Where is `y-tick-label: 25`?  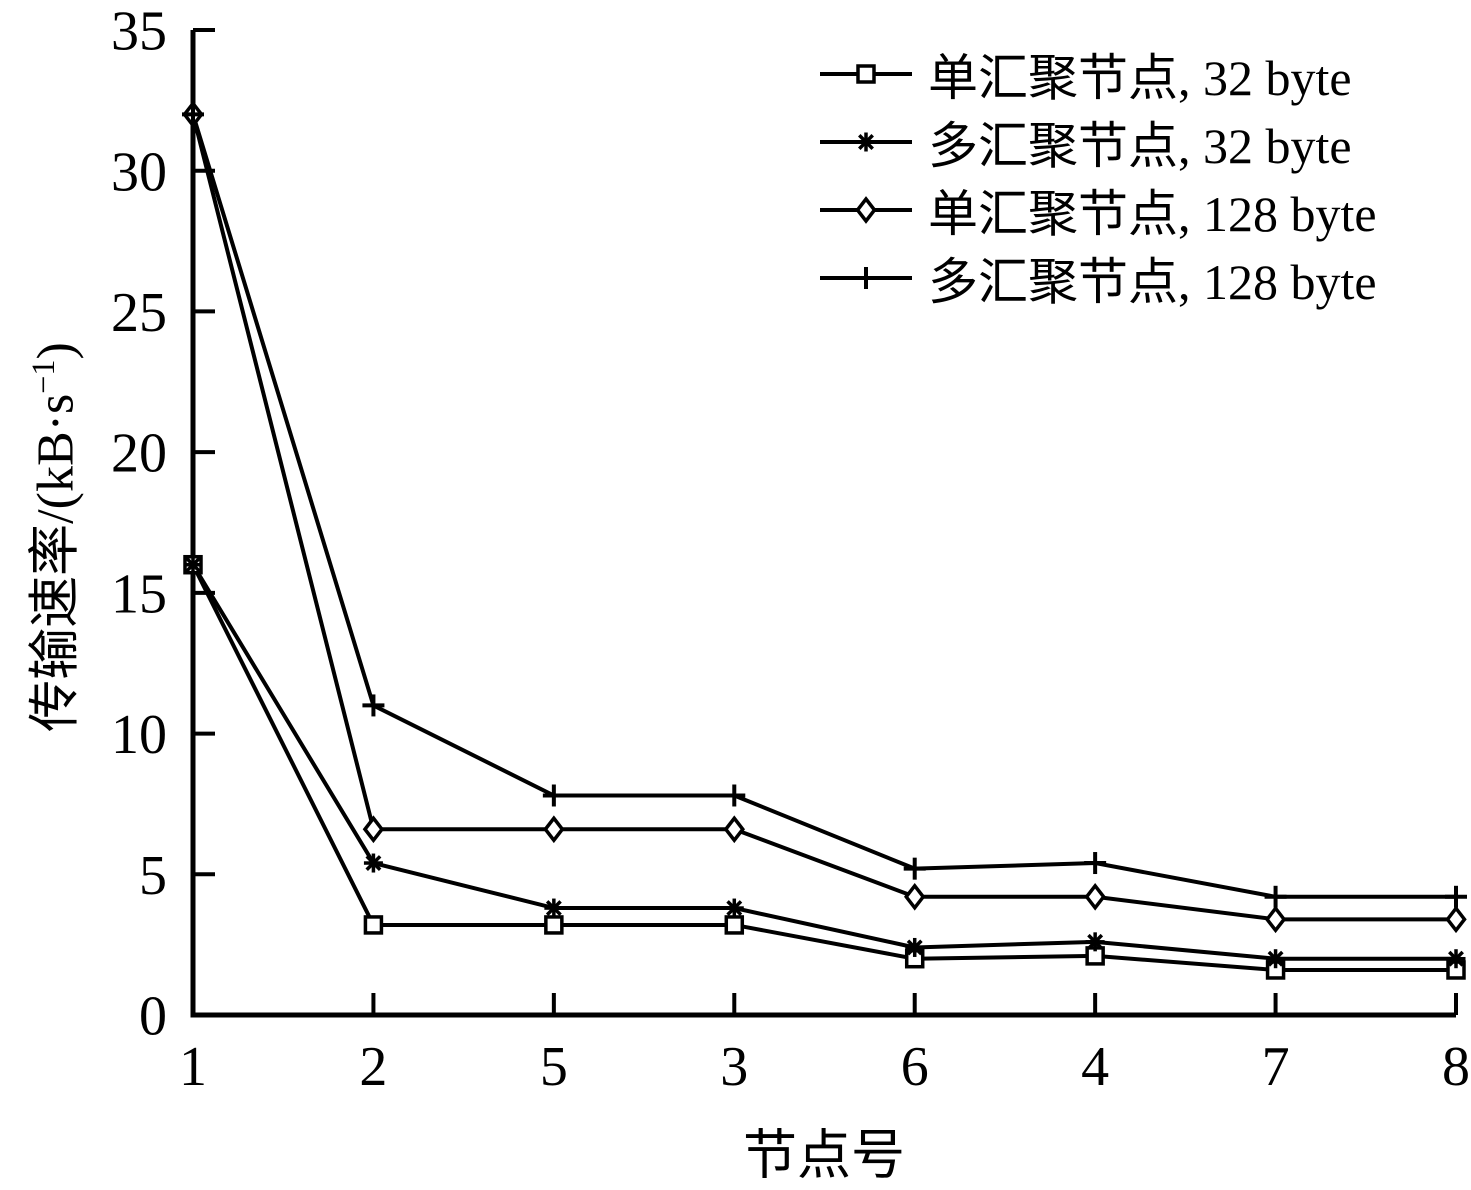
y-tick-label: 25 is located at coordinates (139, 313).